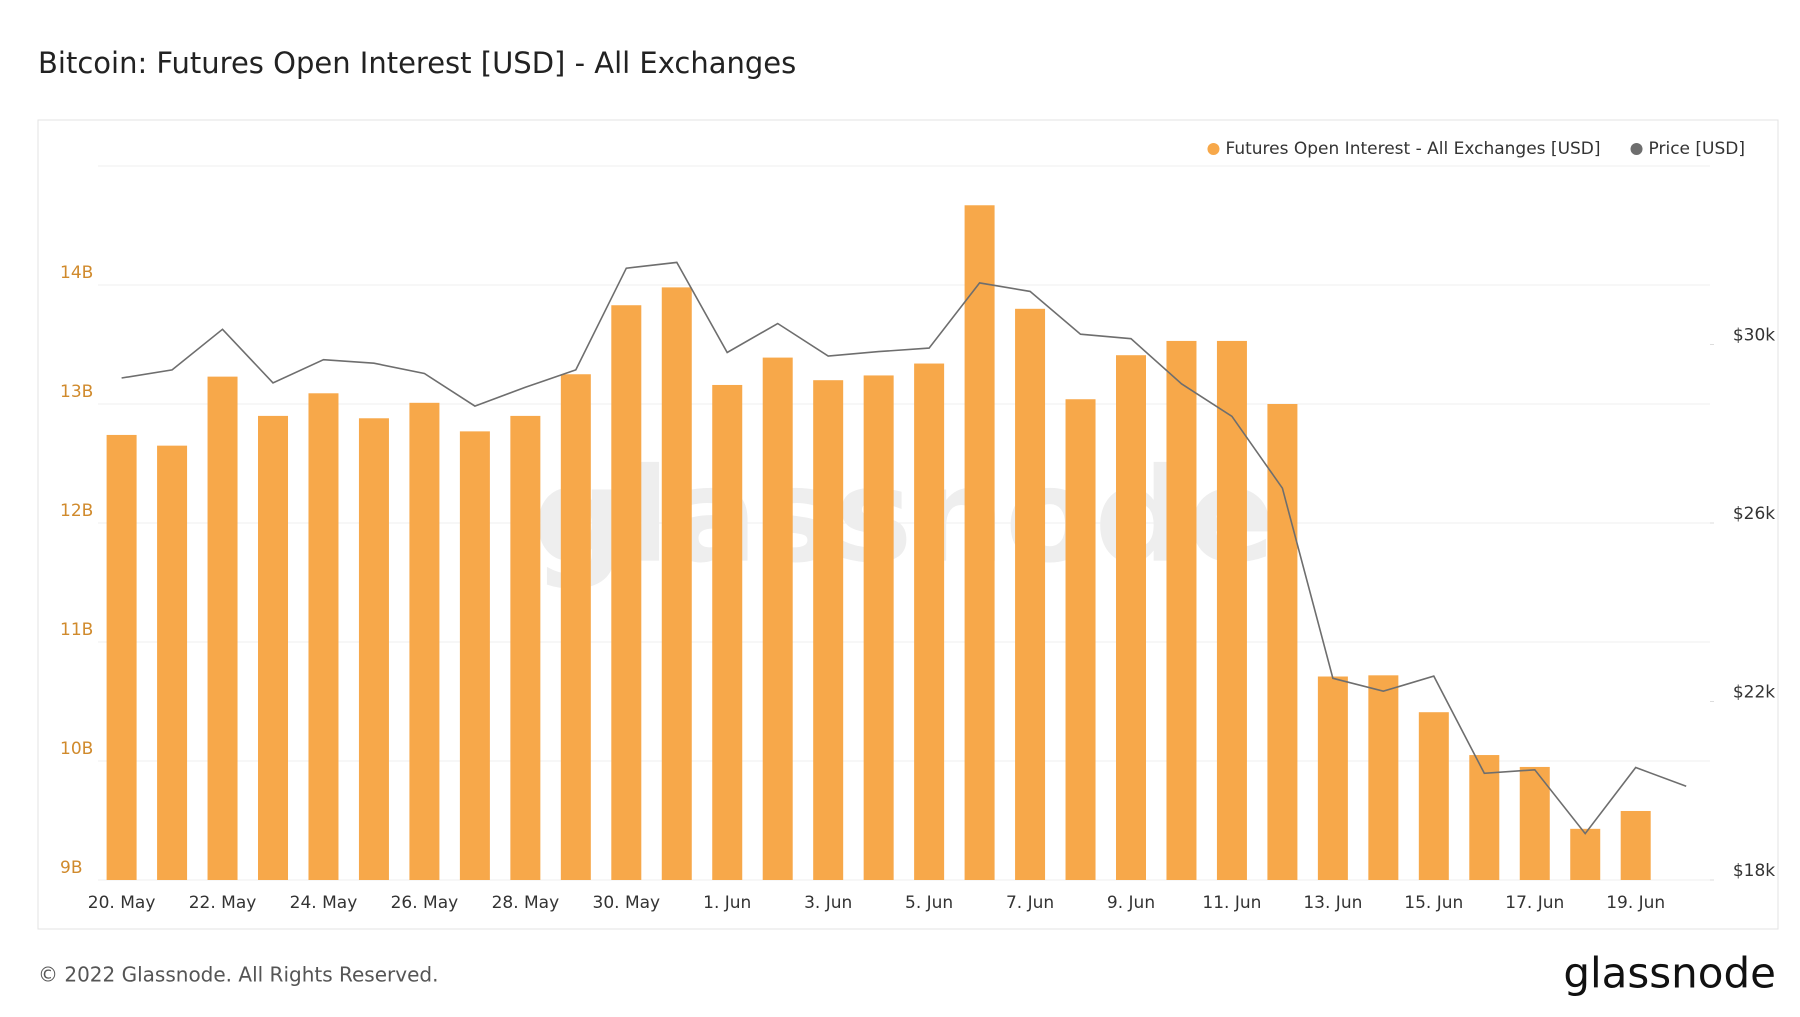 This screenshot has height=1017, width=1800. Describe the element at coordinates (727, 903) in the screenshot. I see `x-tick-label: 1. Jun` at that location.